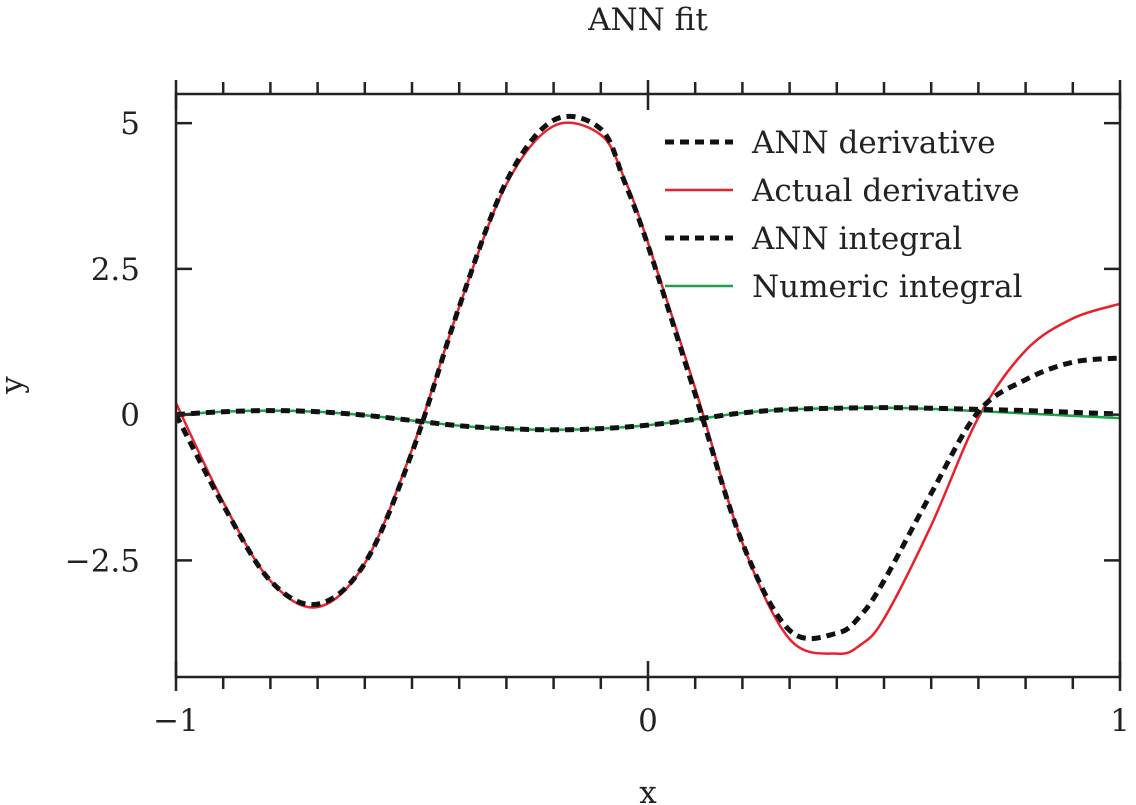  What do you see at coordinates (885, 191) in the screenshot?
I see `legend-label: Actual derivative` at bounding box center [885, 191].